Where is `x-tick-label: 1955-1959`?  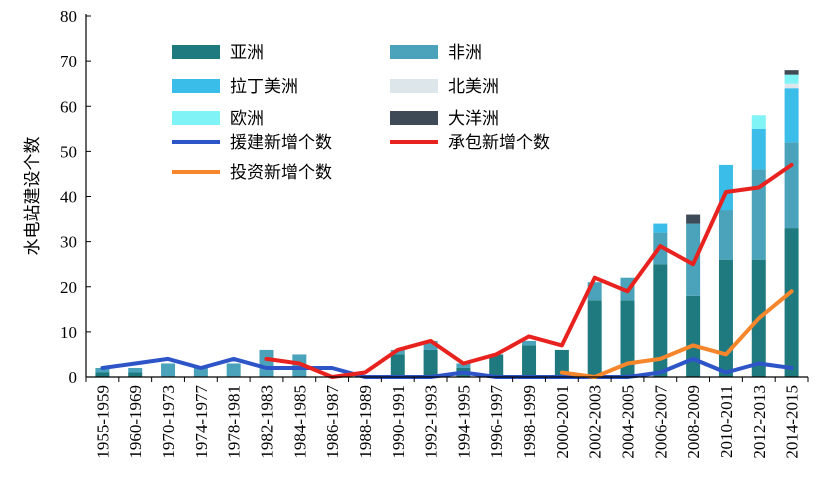 x-tick-label: 1955-1959 is located at coordinates (102, 422).